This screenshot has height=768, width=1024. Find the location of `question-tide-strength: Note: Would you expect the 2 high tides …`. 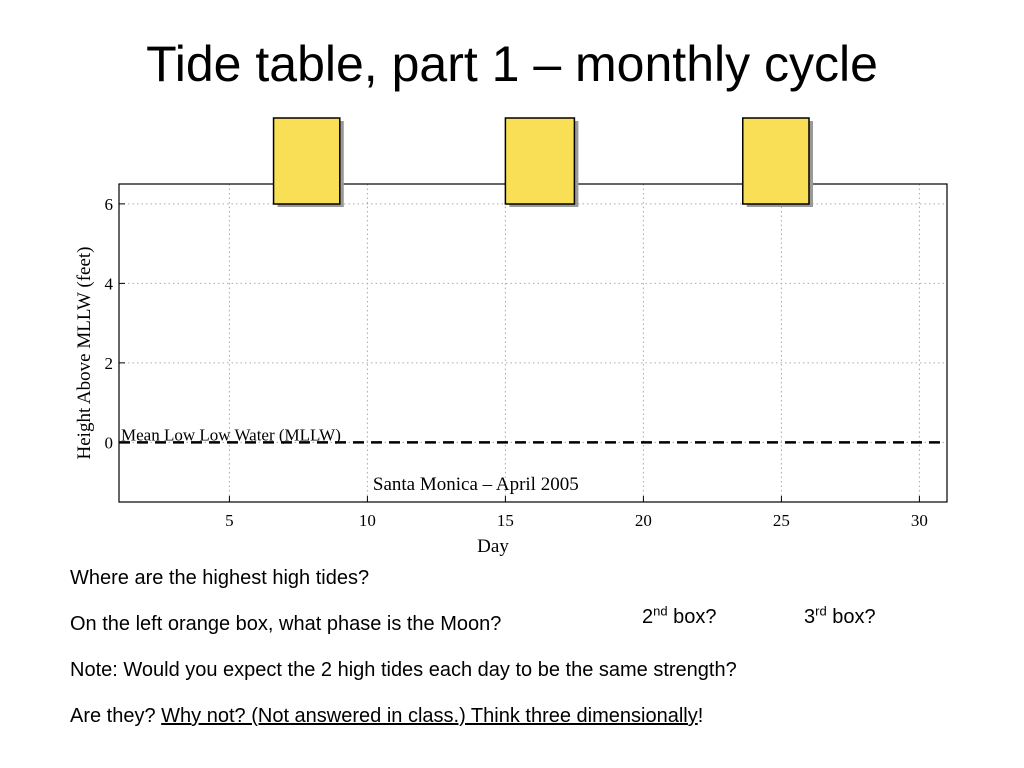

question-tide-strength: Note: Would you expect the 2 high tides … is located at coordinates (403, 670).